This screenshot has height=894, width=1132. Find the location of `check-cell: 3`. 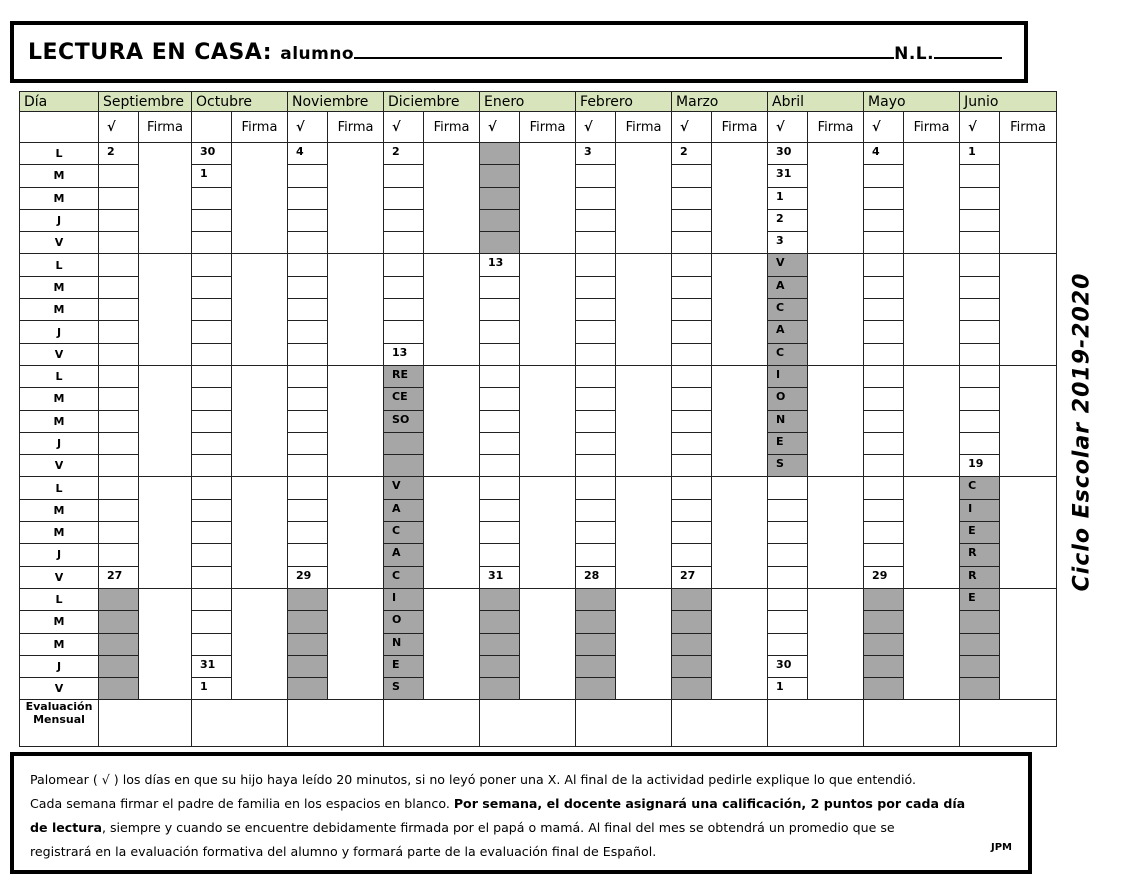

check-cell: 3 is located at coordinates (596, 153).